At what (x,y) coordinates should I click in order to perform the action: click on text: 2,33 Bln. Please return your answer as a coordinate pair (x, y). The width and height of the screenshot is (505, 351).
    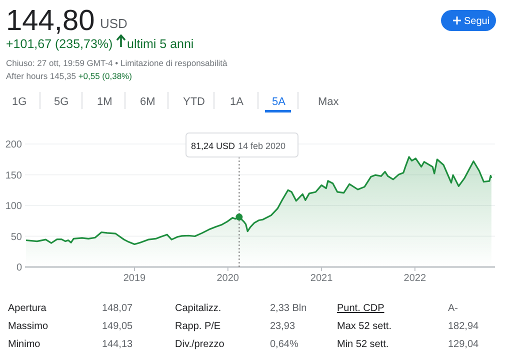
    Looking at the image, I should click on (288, 308).